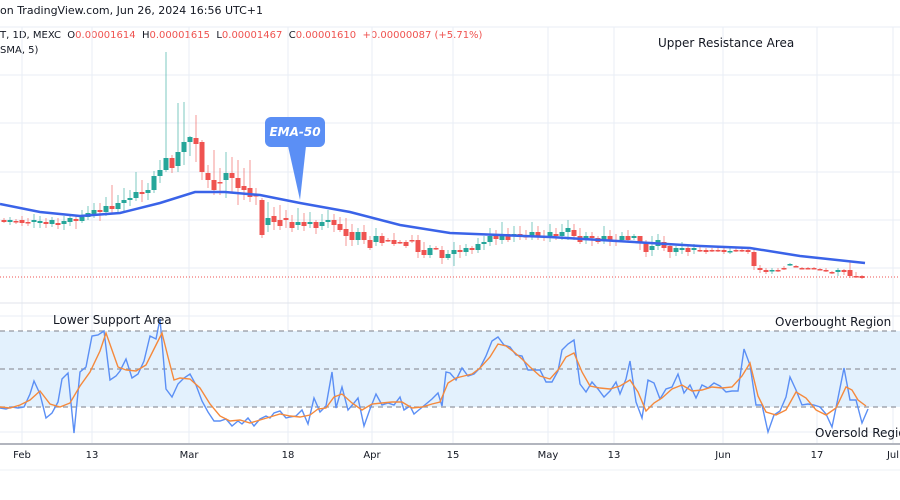 This screenshot has width=900, height=500. Describe the element at coordinates (252, 35) in the screenshot. I see `low-value: 0.00001467` at that location.